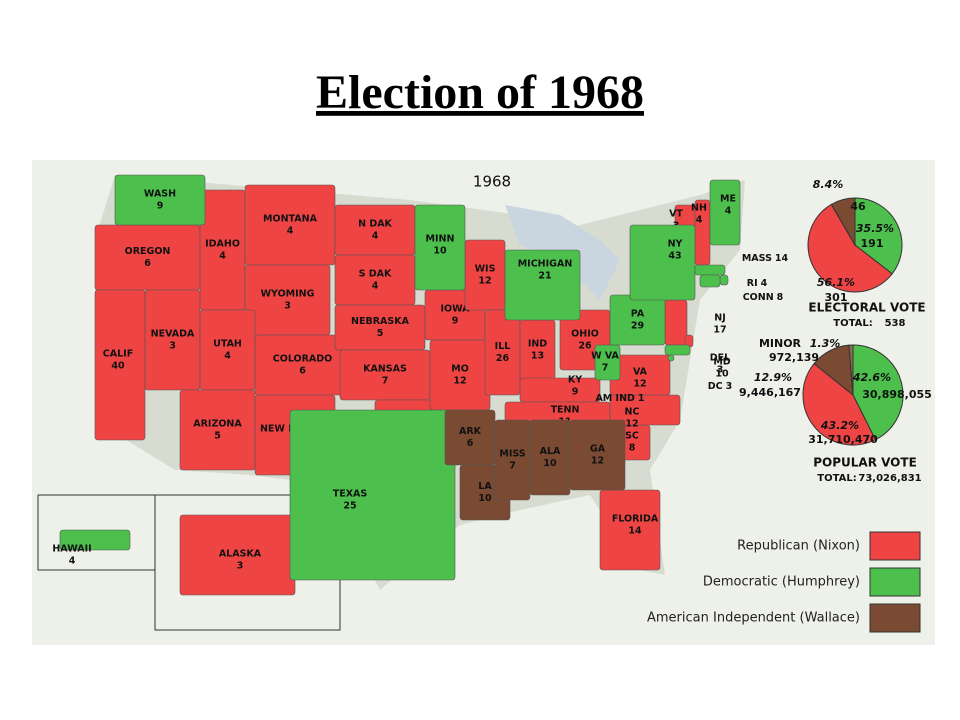  What do you see at coordinates (565, 410) in the screenshot?
I see `state-name: TENN` at bounding box center [565, 410].